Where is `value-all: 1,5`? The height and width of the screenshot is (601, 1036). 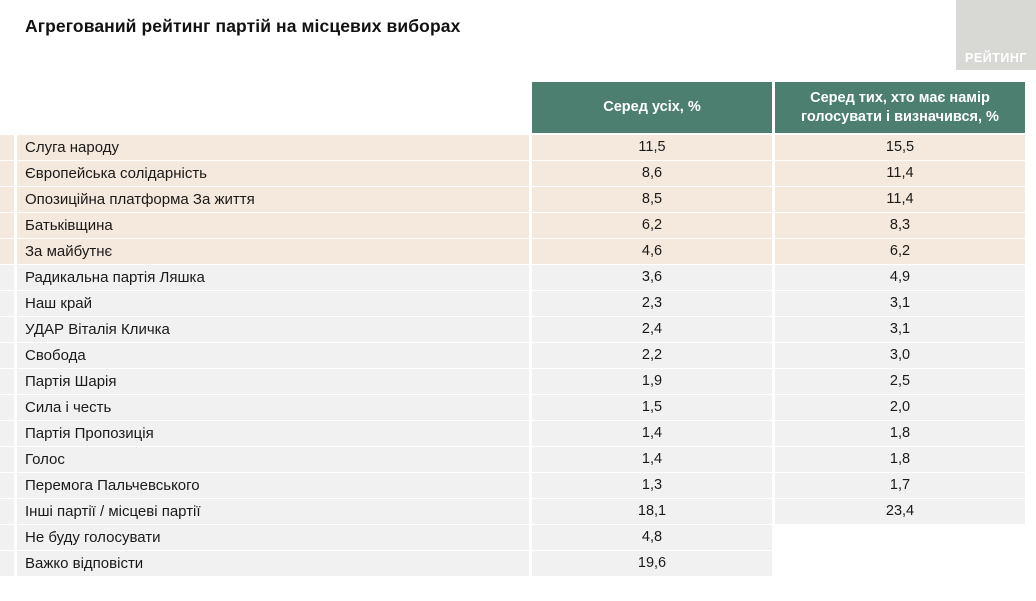 value-all: 1,5 is located at coordinates (652, 407).